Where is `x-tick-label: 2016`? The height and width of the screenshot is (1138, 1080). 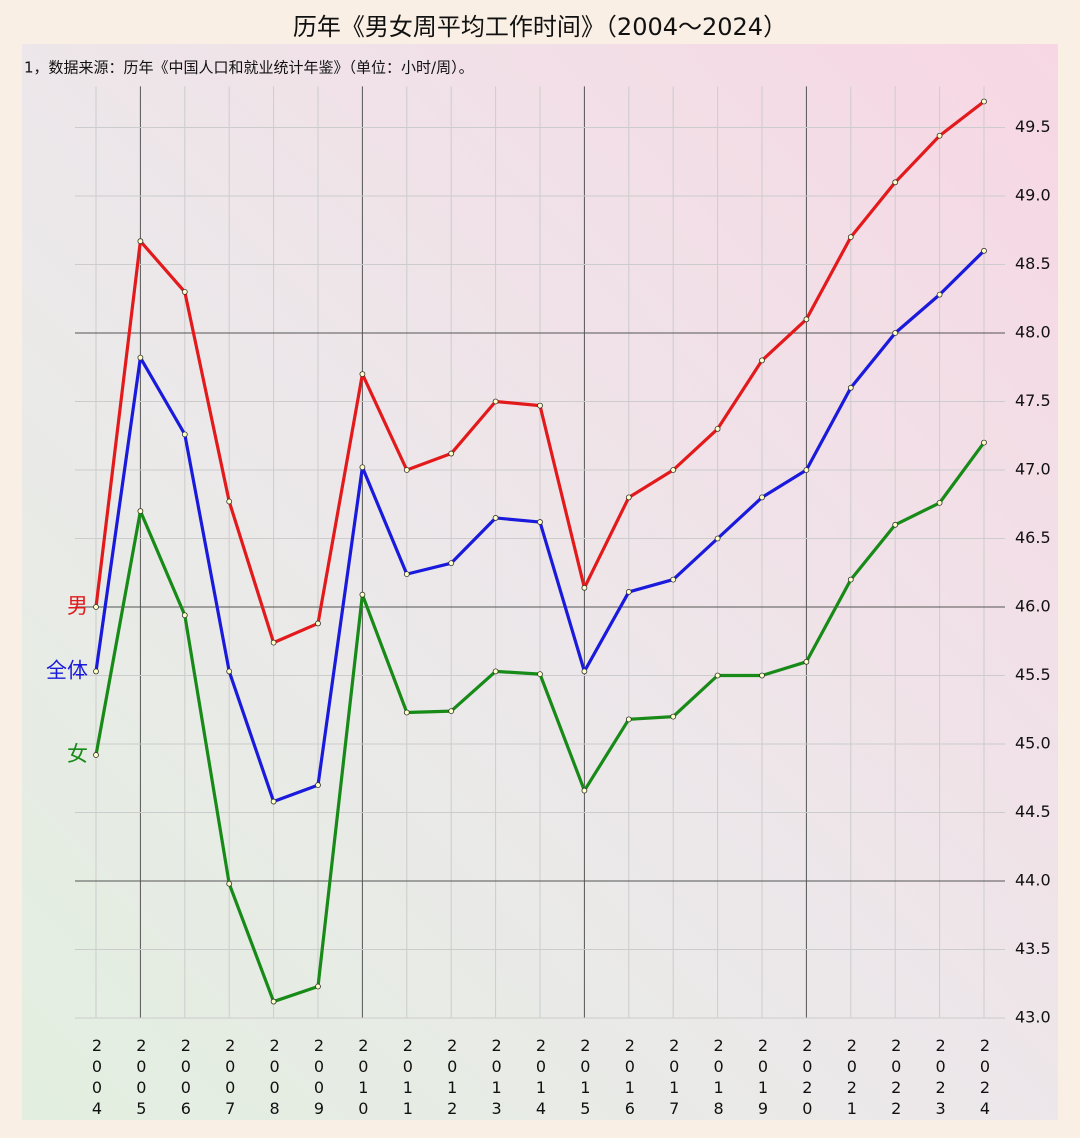 x-tick-label: 2016 is located at coordinates (629, 1078).